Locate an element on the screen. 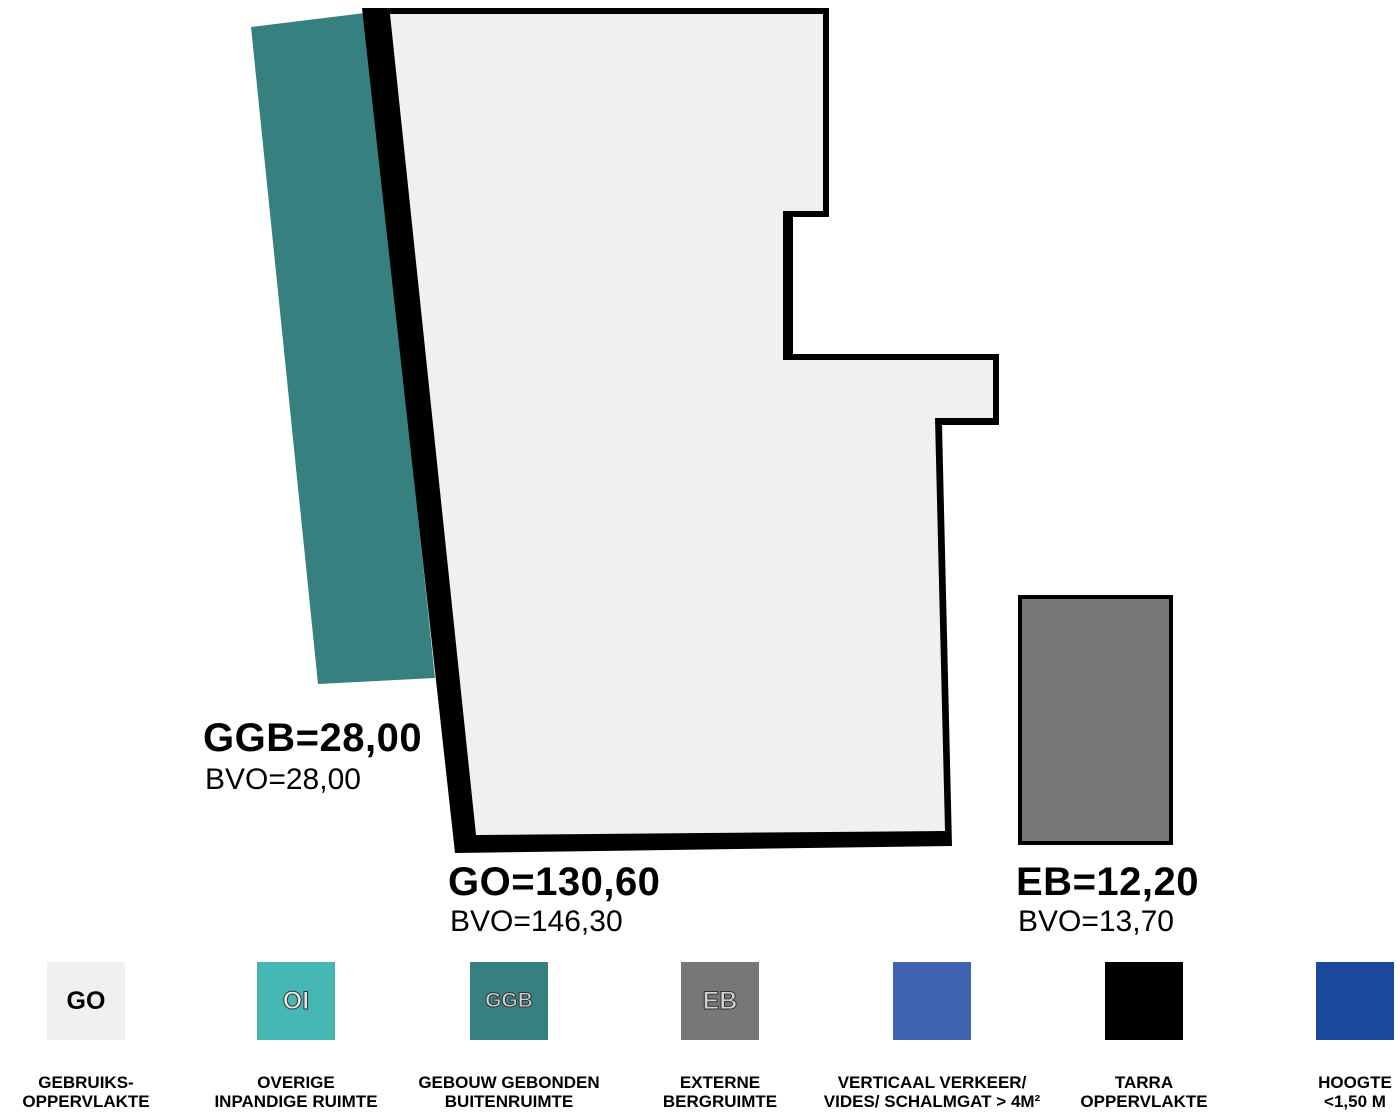  legend-swatch-oi: OI is located at coordinates (296, 1001).